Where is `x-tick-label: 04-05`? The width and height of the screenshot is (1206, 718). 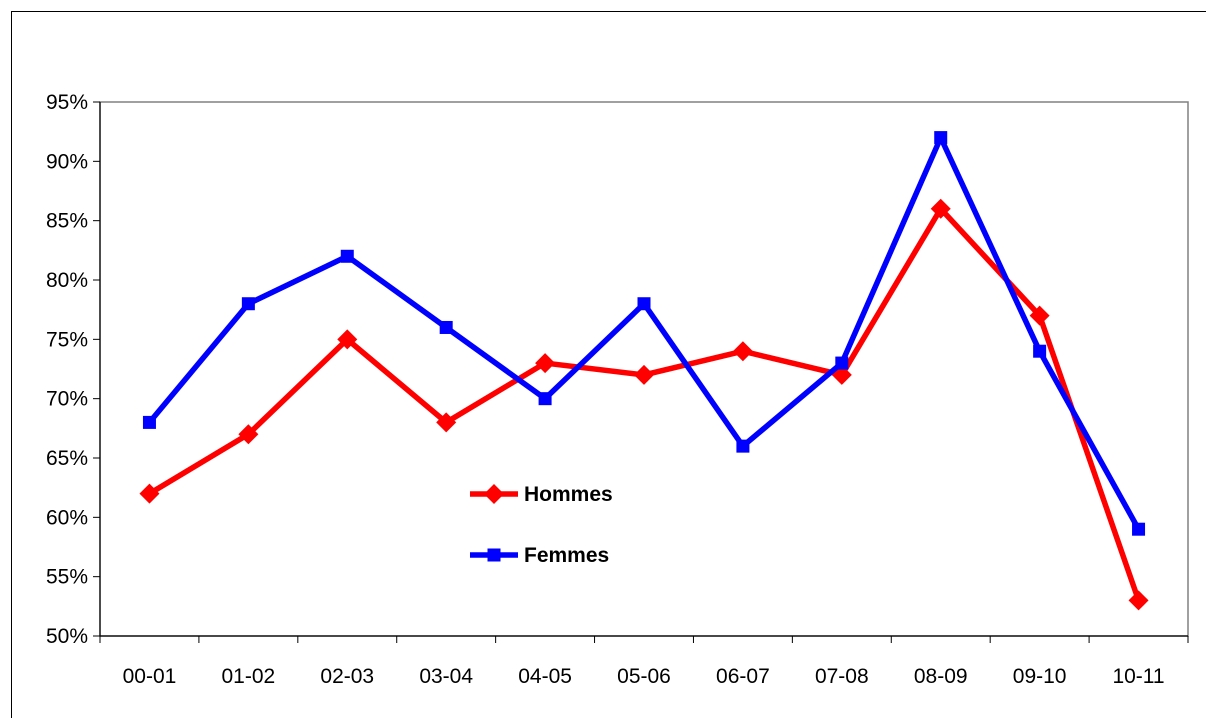 x-tick-label: 04-05 is located at coordinates (545, 676).